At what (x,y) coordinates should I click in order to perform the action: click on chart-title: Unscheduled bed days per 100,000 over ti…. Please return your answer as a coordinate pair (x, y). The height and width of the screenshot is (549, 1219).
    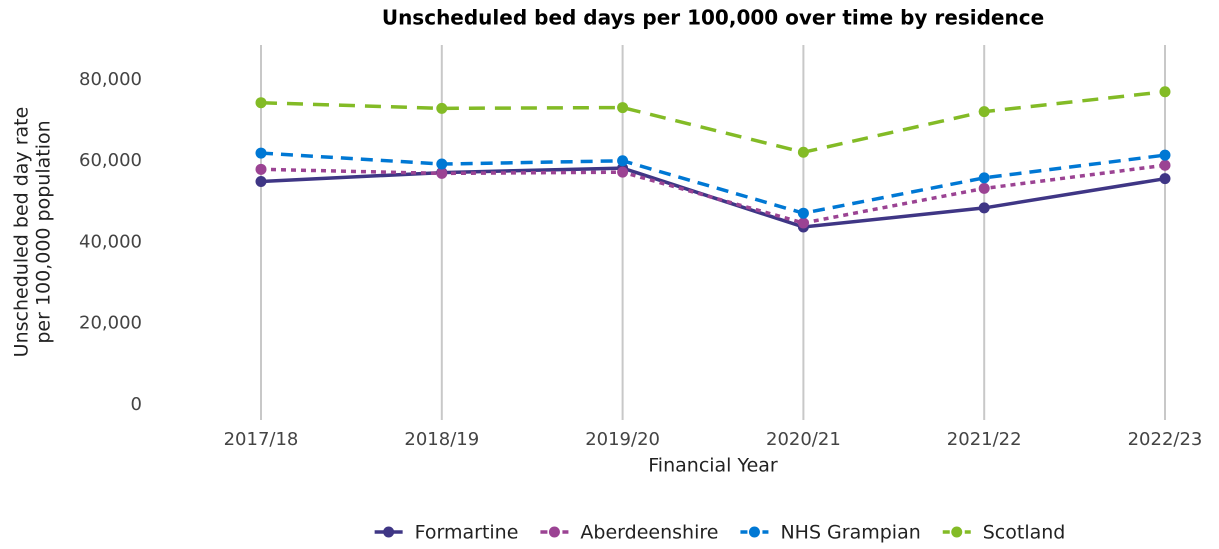
    Looking at the image, I should click on (713, 18).